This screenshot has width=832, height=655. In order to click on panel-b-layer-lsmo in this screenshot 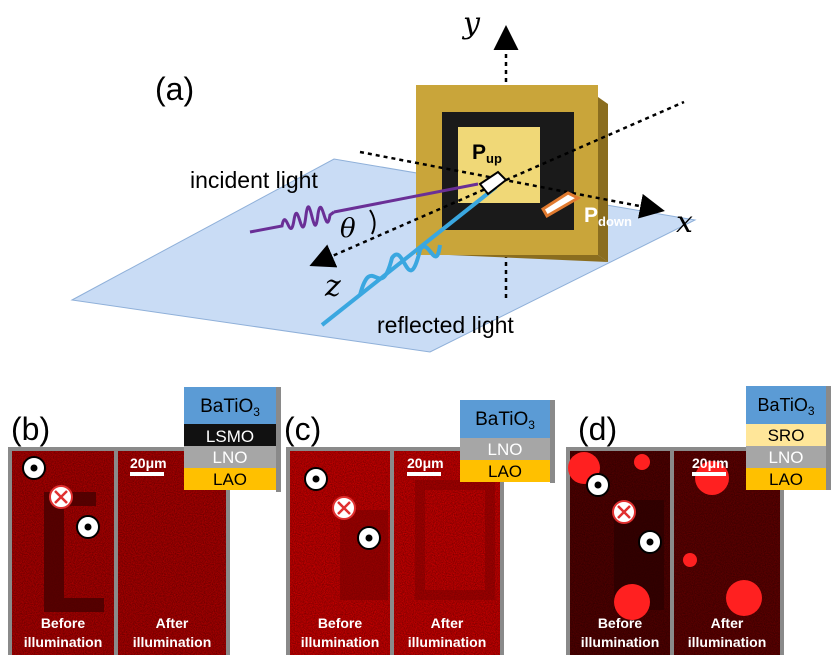, I will do `click(230, 435)`.